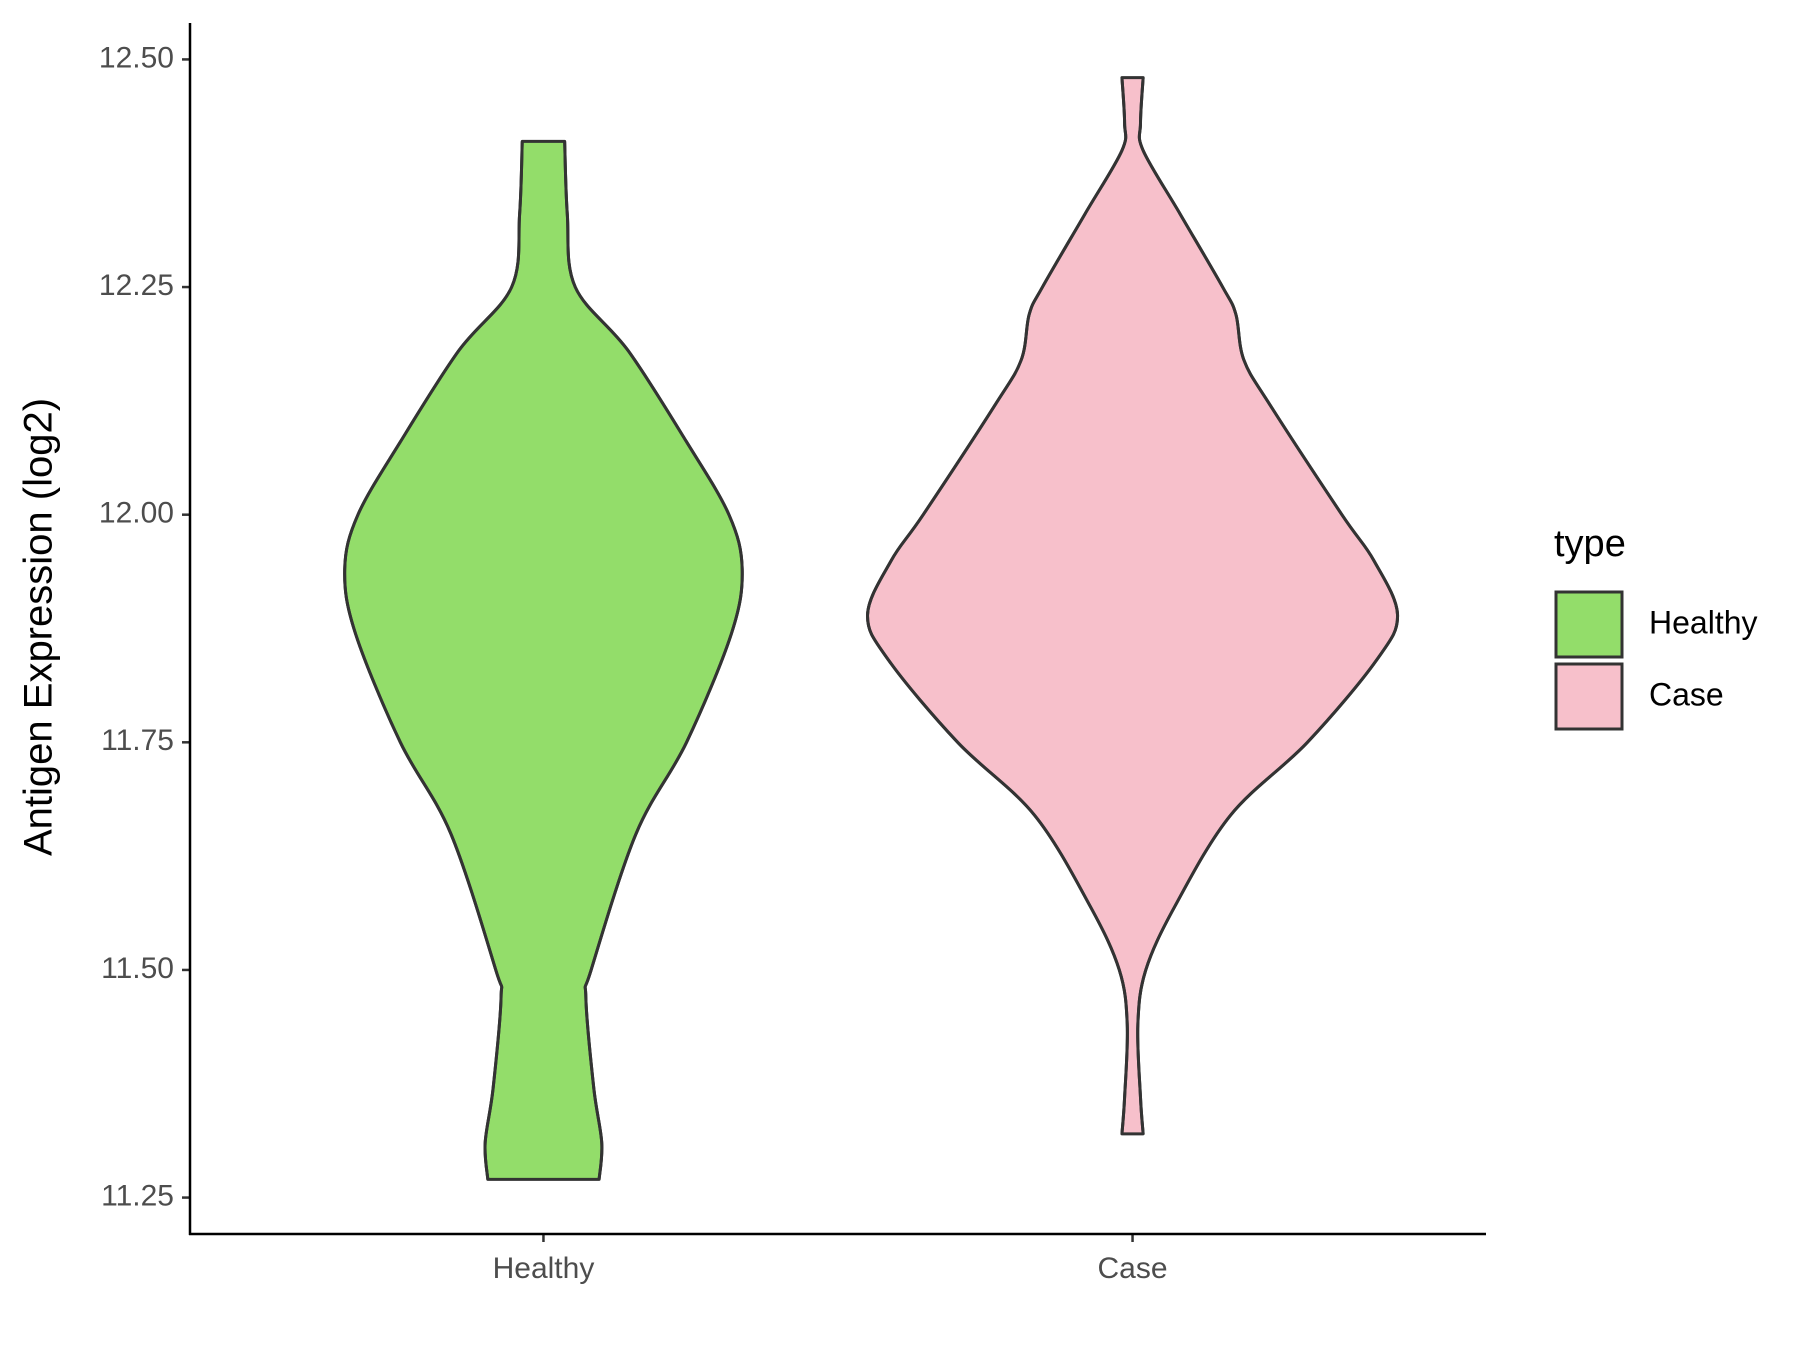 The width and height of the screenshot is (1800, 1350). Describe the element at coordinates (136, 285) in the screenshot. I see `y-tick-label: 12.25` at that location.